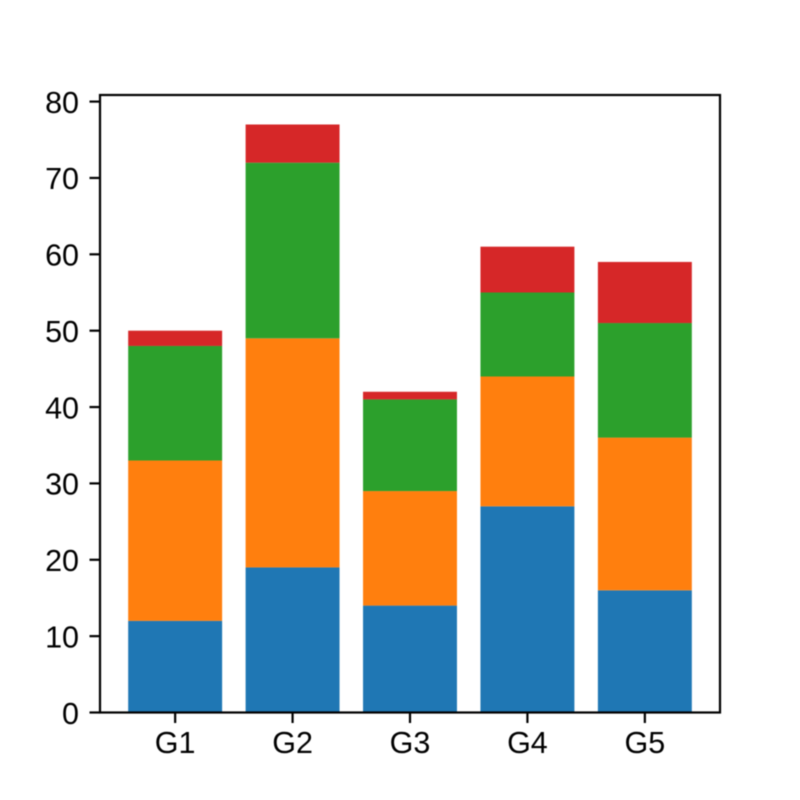  I want to click on svg-text: G4, so click(527, 743).